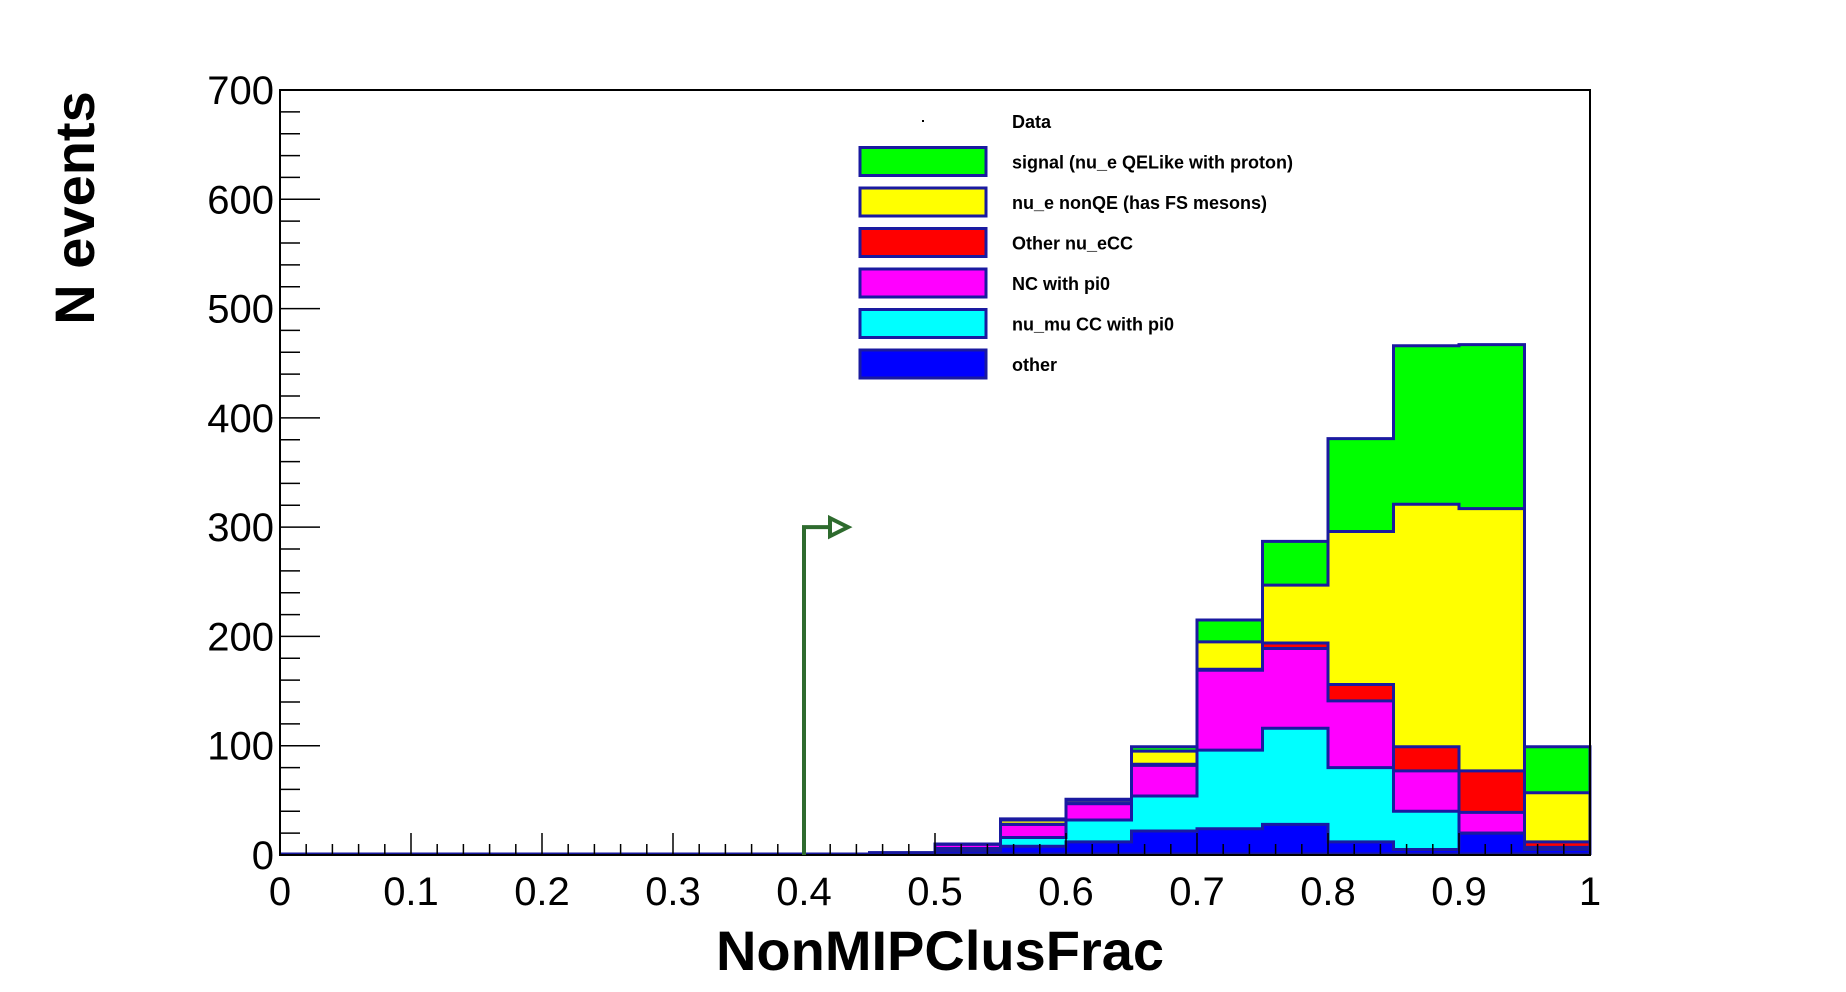 This screenshot has width=1846, height=992. I want to click on y-tick-label-2: 200, so click(240, 637).